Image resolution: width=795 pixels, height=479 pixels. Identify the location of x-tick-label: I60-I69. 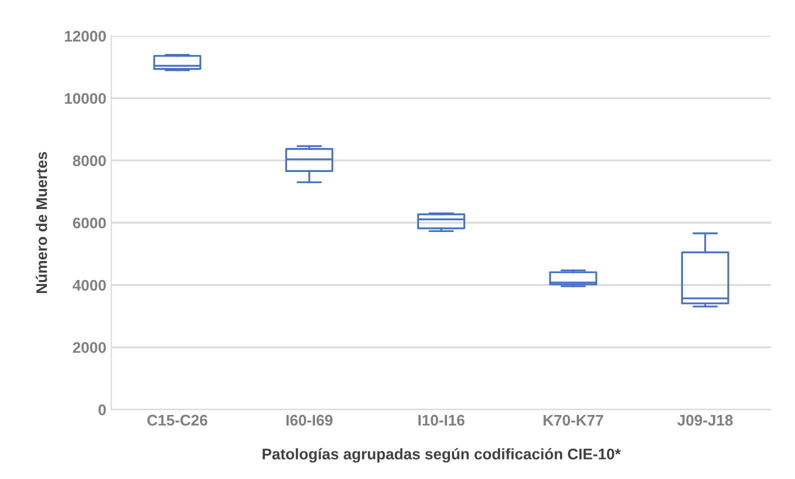
(309, 420).